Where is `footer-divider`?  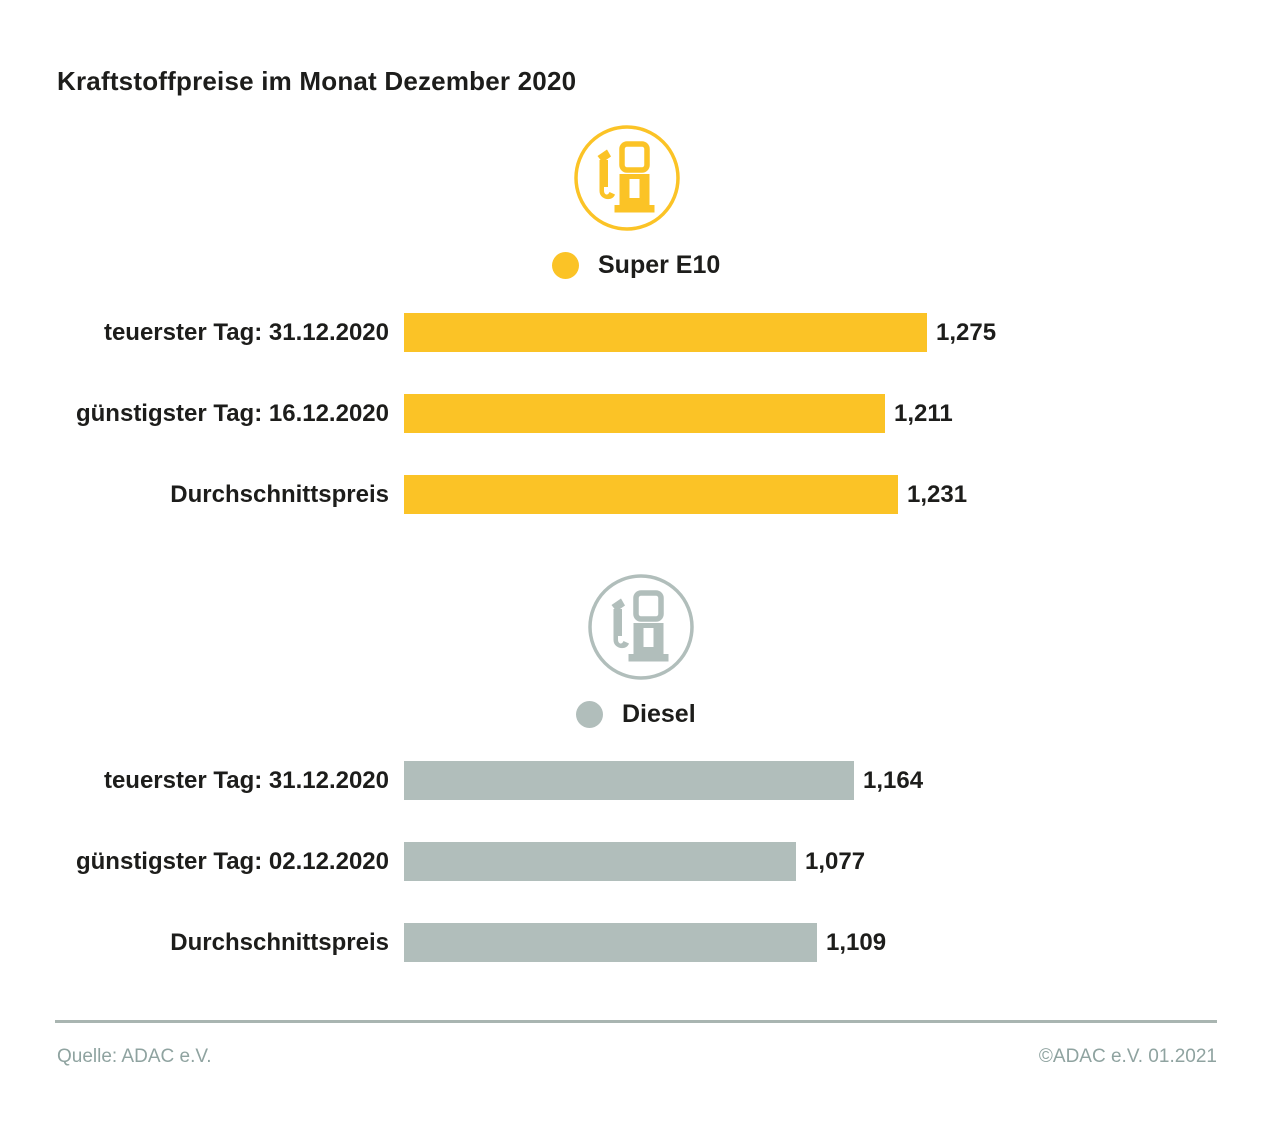 footer-divider is located at coordinates (636, 1021).